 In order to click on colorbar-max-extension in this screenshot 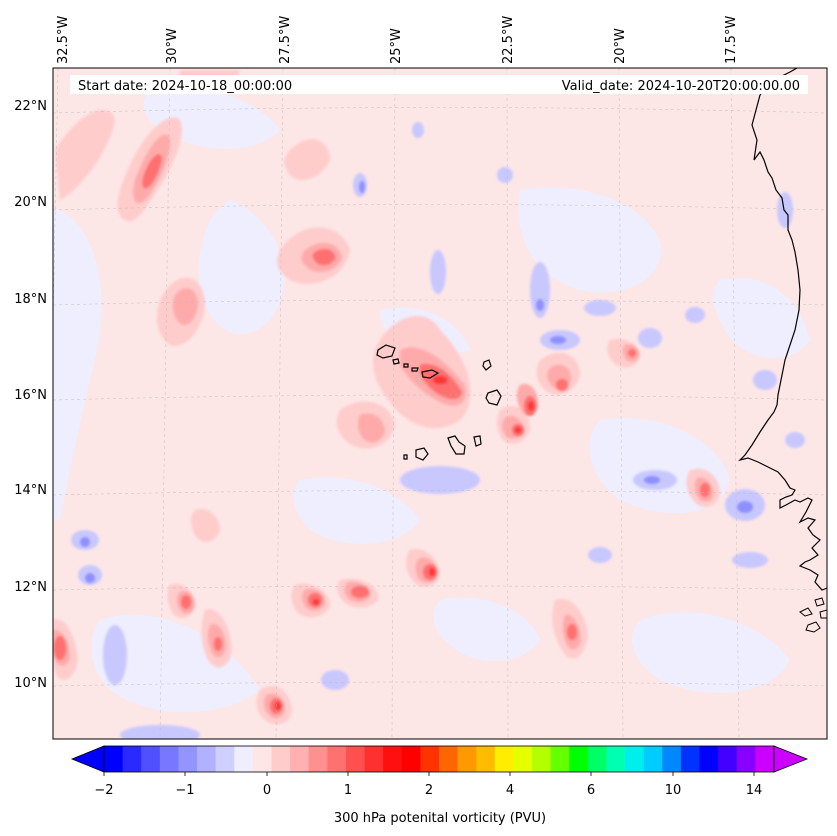, I will do `click(791, 759)`.